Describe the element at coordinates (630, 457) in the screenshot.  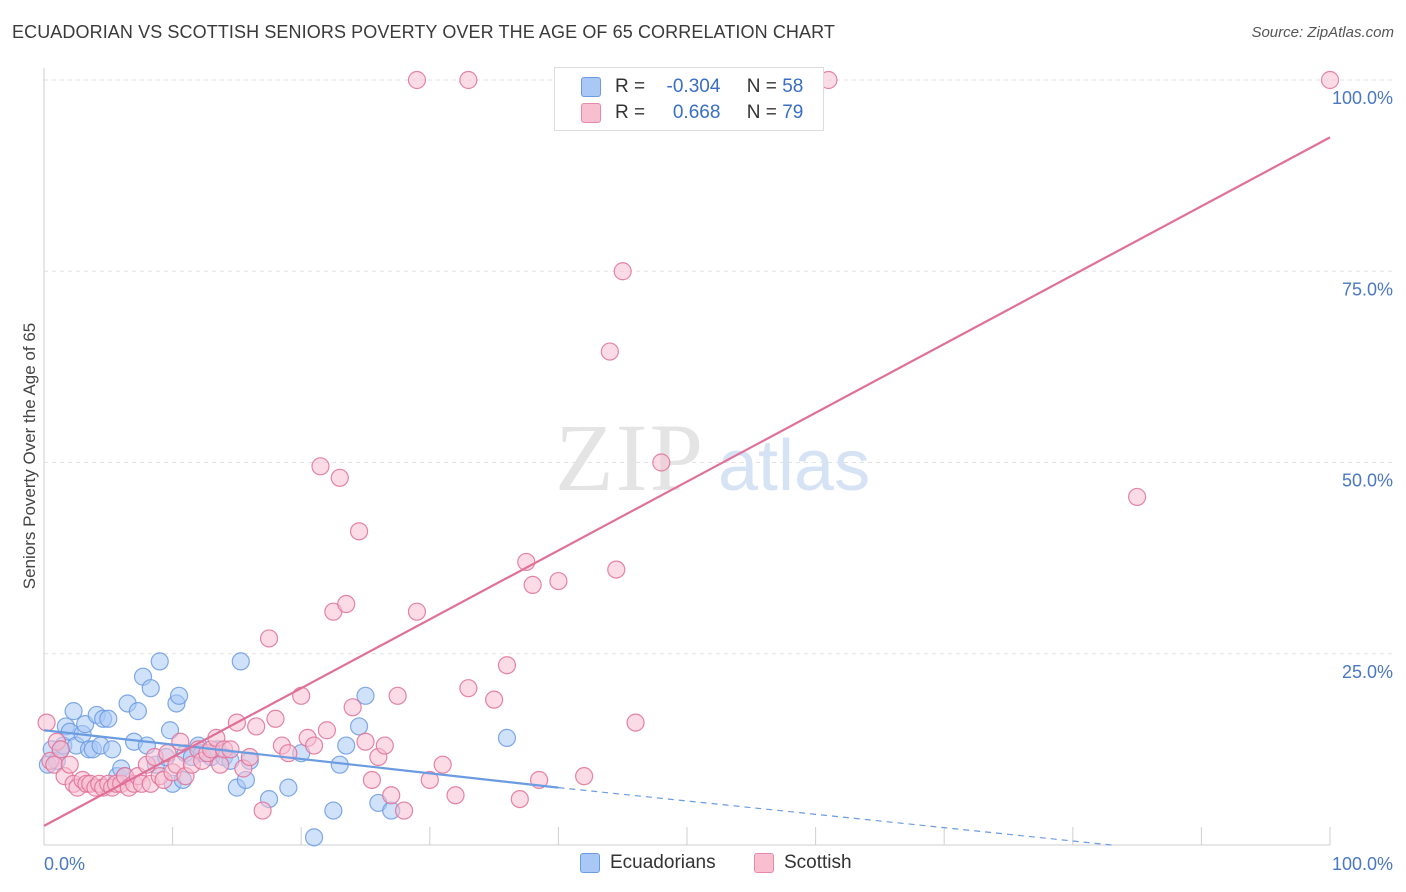
I see `watermark-zip: ZIP` at that location.